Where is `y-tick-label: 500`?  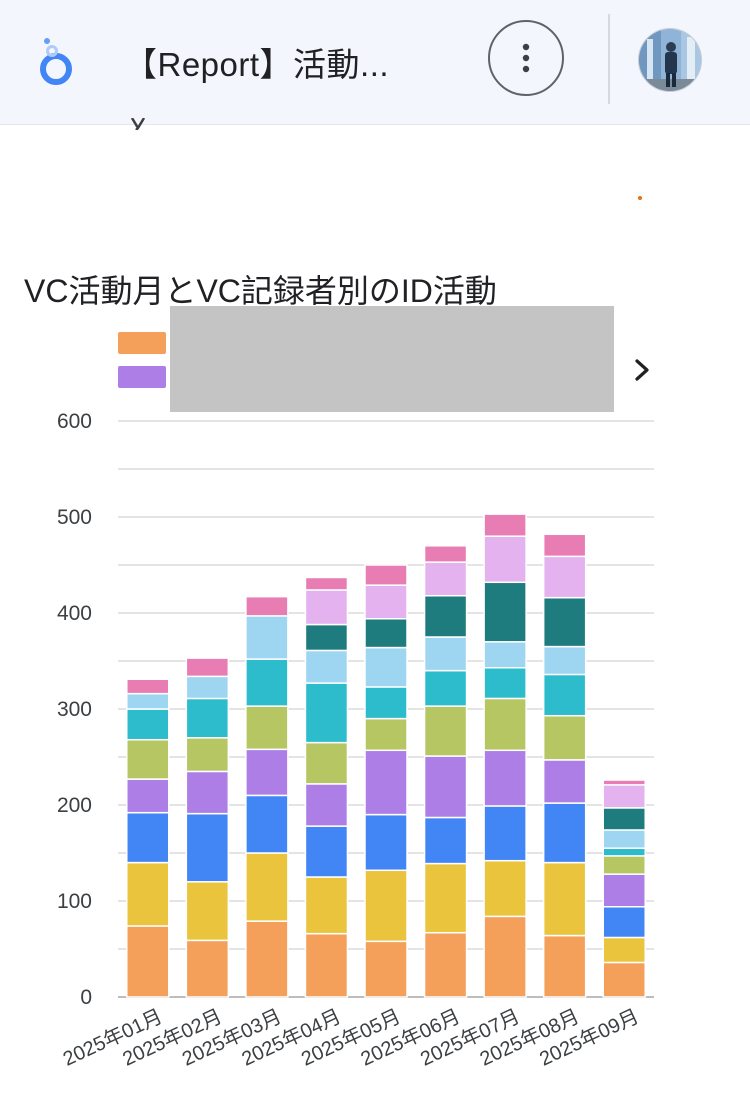 y-tick-label: 500 is located at coordinates (74, 517).